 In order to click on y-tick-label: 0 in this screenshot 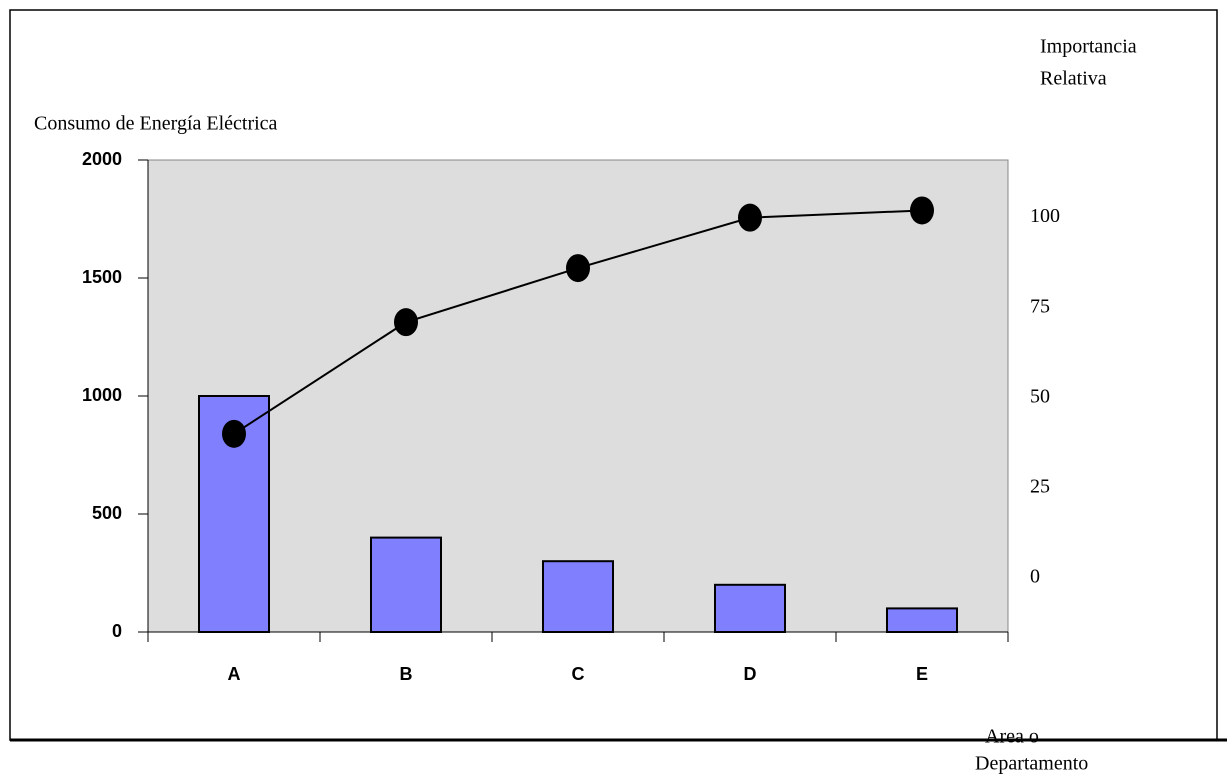, I will do `click(117, 631)`.